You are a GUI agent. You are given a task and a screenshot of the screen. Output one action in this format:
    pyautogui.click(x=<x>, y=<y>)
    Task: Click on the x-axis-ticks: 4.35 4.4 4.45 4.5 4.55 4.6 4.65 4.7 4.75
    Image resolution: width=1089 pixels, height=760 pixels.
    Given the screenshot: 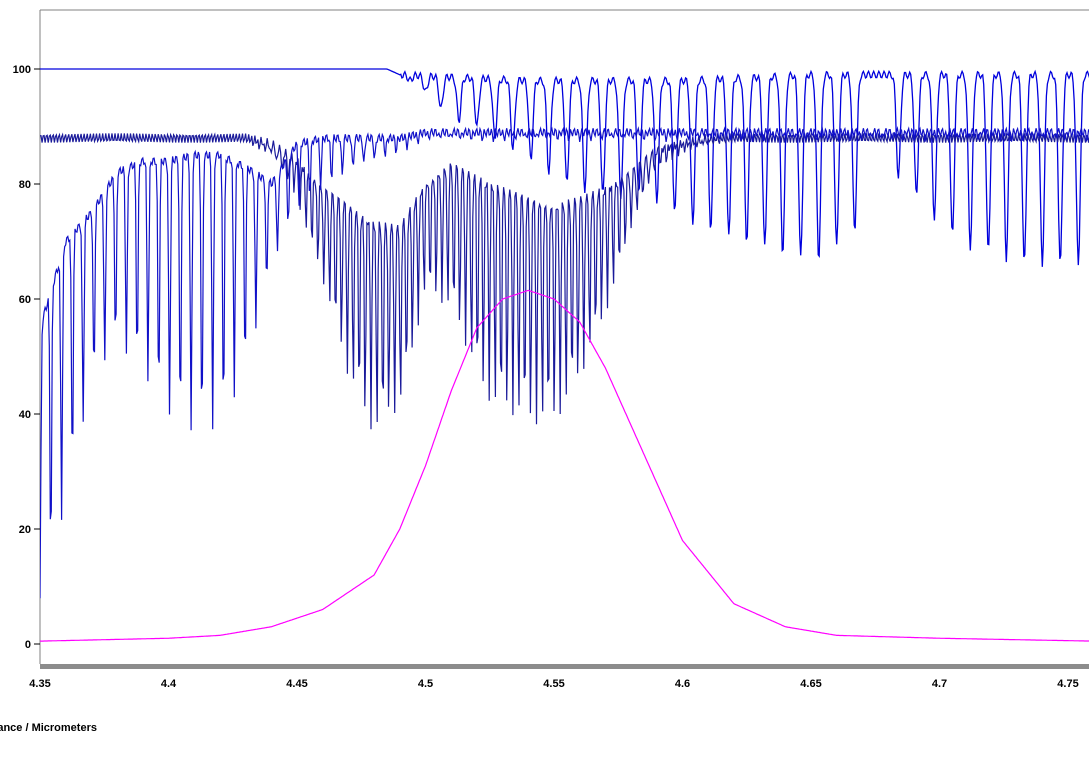 What is the action you would take?
    pyautogui.click(x=553, y=684)
    